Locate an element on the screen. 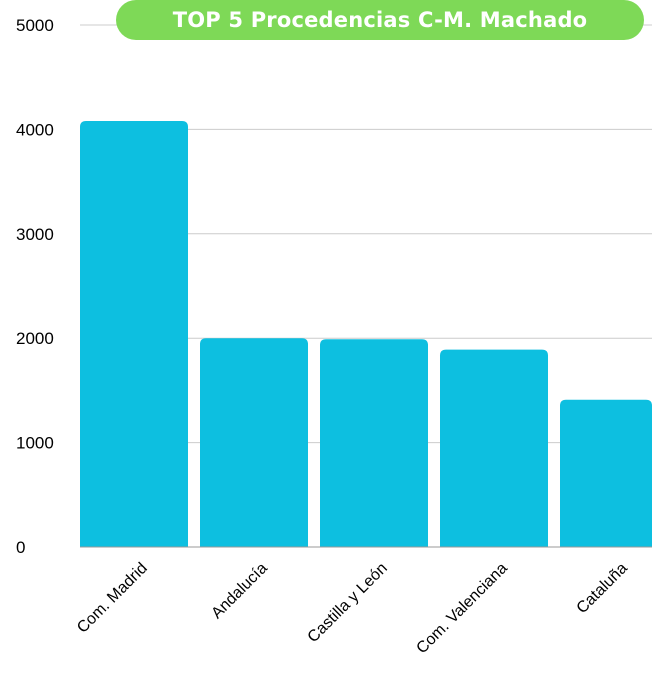  x-tick-label: Andalucía is located at coordinates (239, 591).